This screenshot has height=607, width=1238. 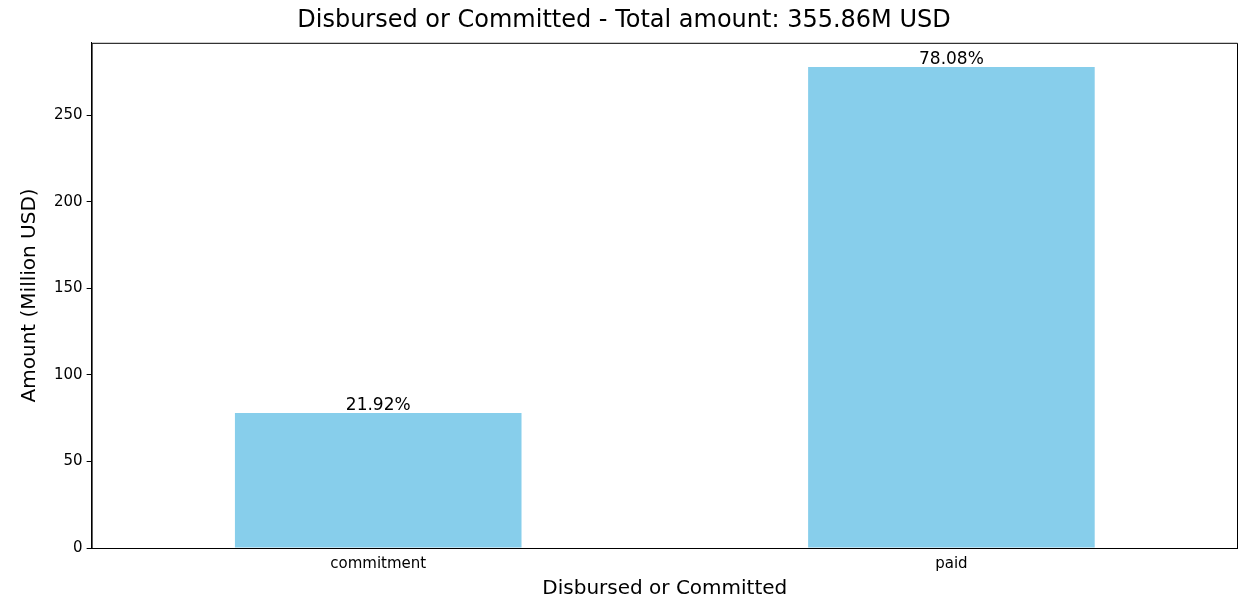 I want to click on x-tick-label: commitment, so click(x=378, y=562).